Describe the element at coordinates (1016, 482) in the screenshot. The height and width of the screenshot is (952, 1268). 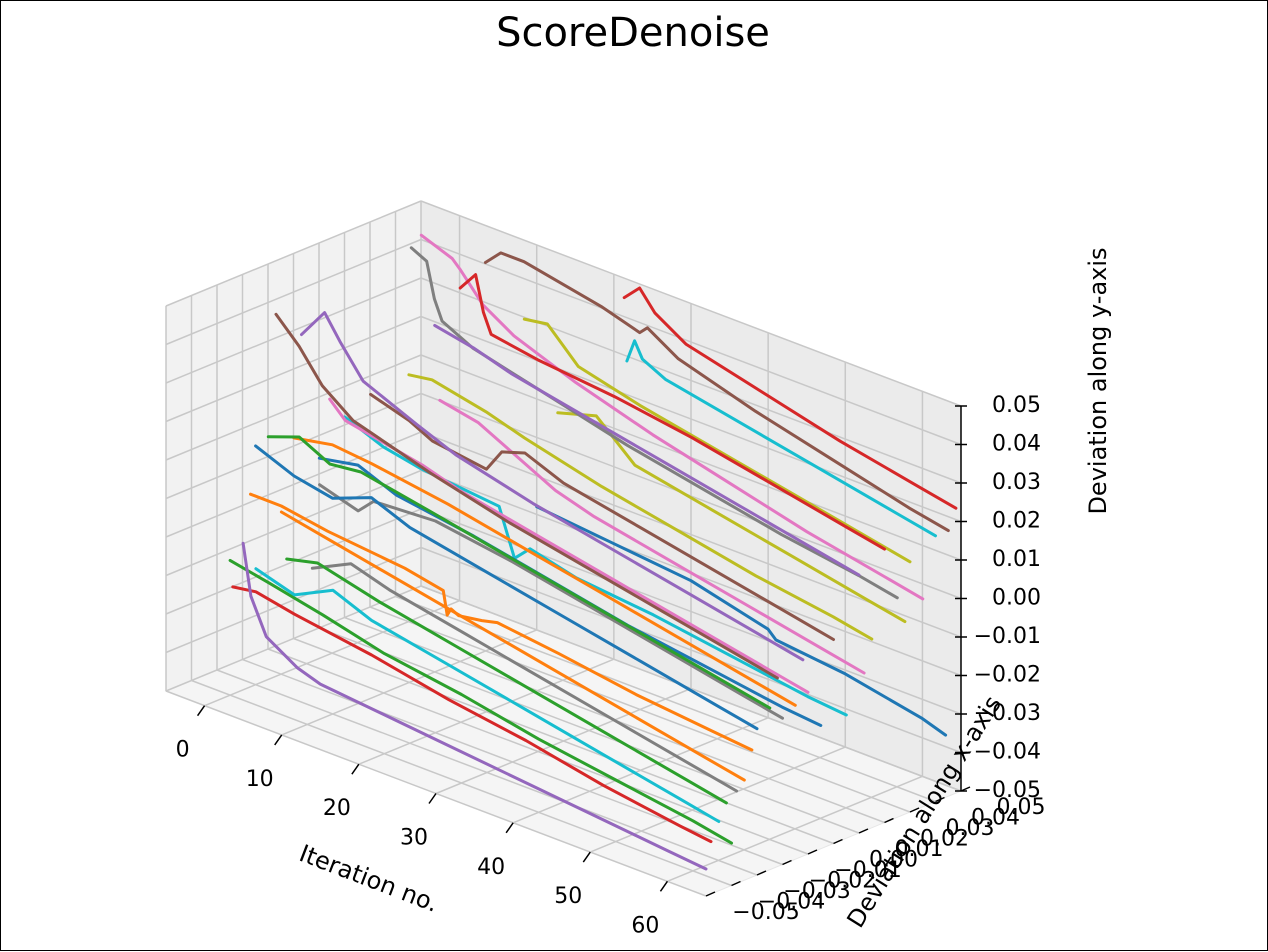
I see `z-tick-label: 0.03` at that location.